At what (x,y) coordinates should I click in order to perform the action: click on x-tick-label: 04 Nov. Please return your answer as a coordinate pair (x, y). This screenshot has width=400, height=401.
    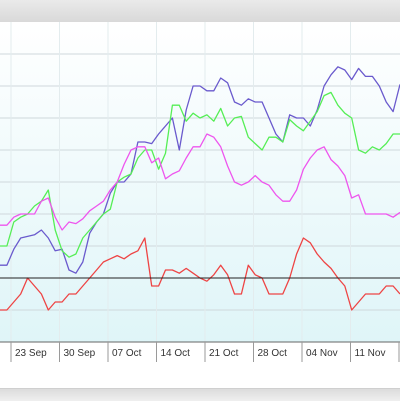
    Looking at the image, I should click on (322, 353).